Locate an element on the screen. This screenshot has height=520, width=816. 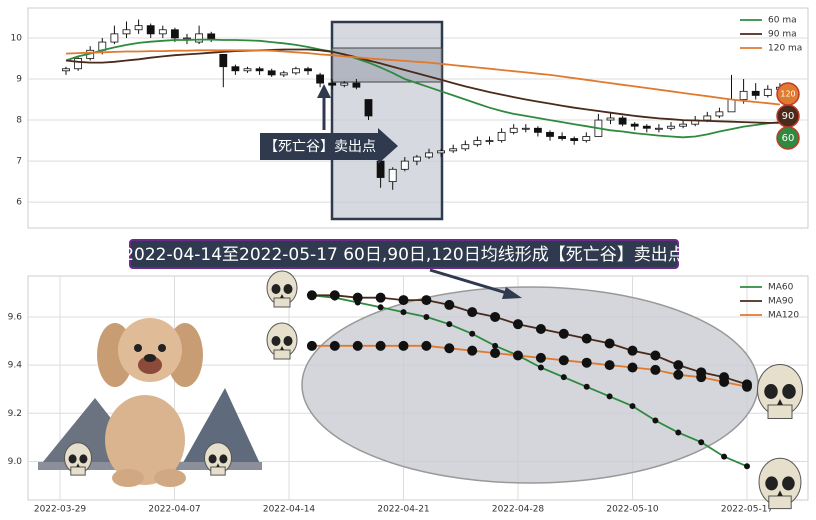
y-tick-label: 9.2 is located at coordinates (15, 414).